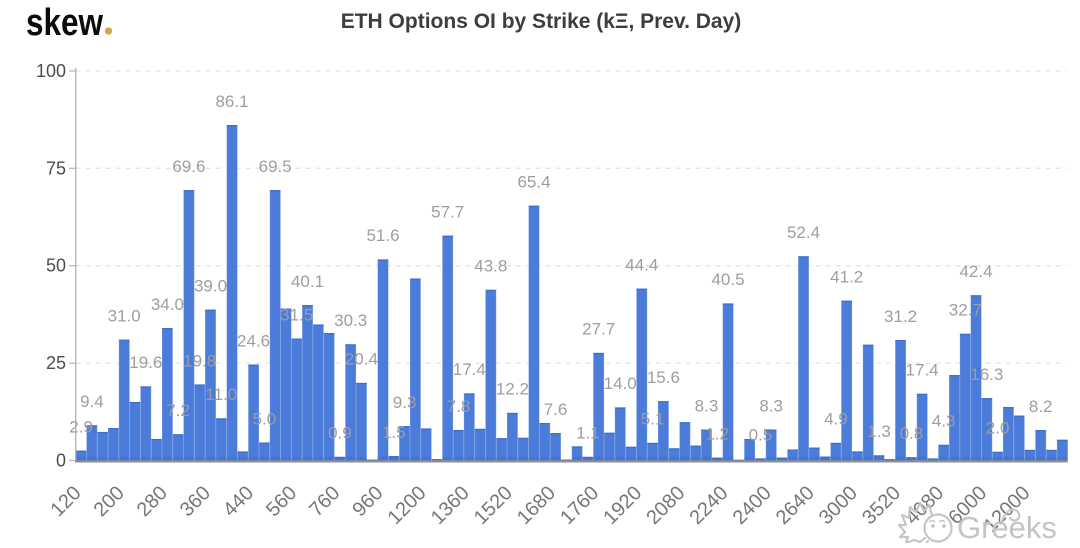 The width and height of the screenshot is (1080, 548). I want to click on svg-text: 34.0, so click(167, 304).